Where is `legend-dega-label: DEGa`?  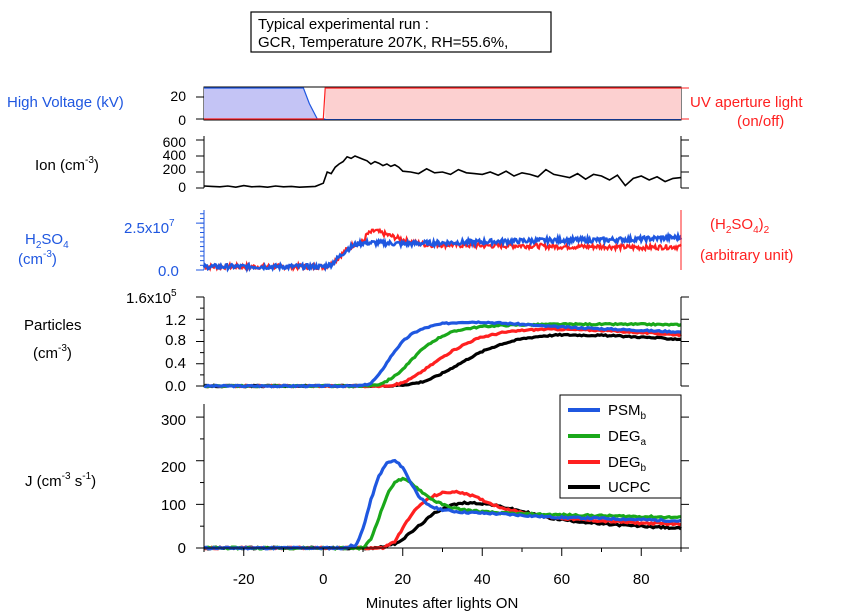
legend-dega-label: DEGa is located at coordinates (627, 438).